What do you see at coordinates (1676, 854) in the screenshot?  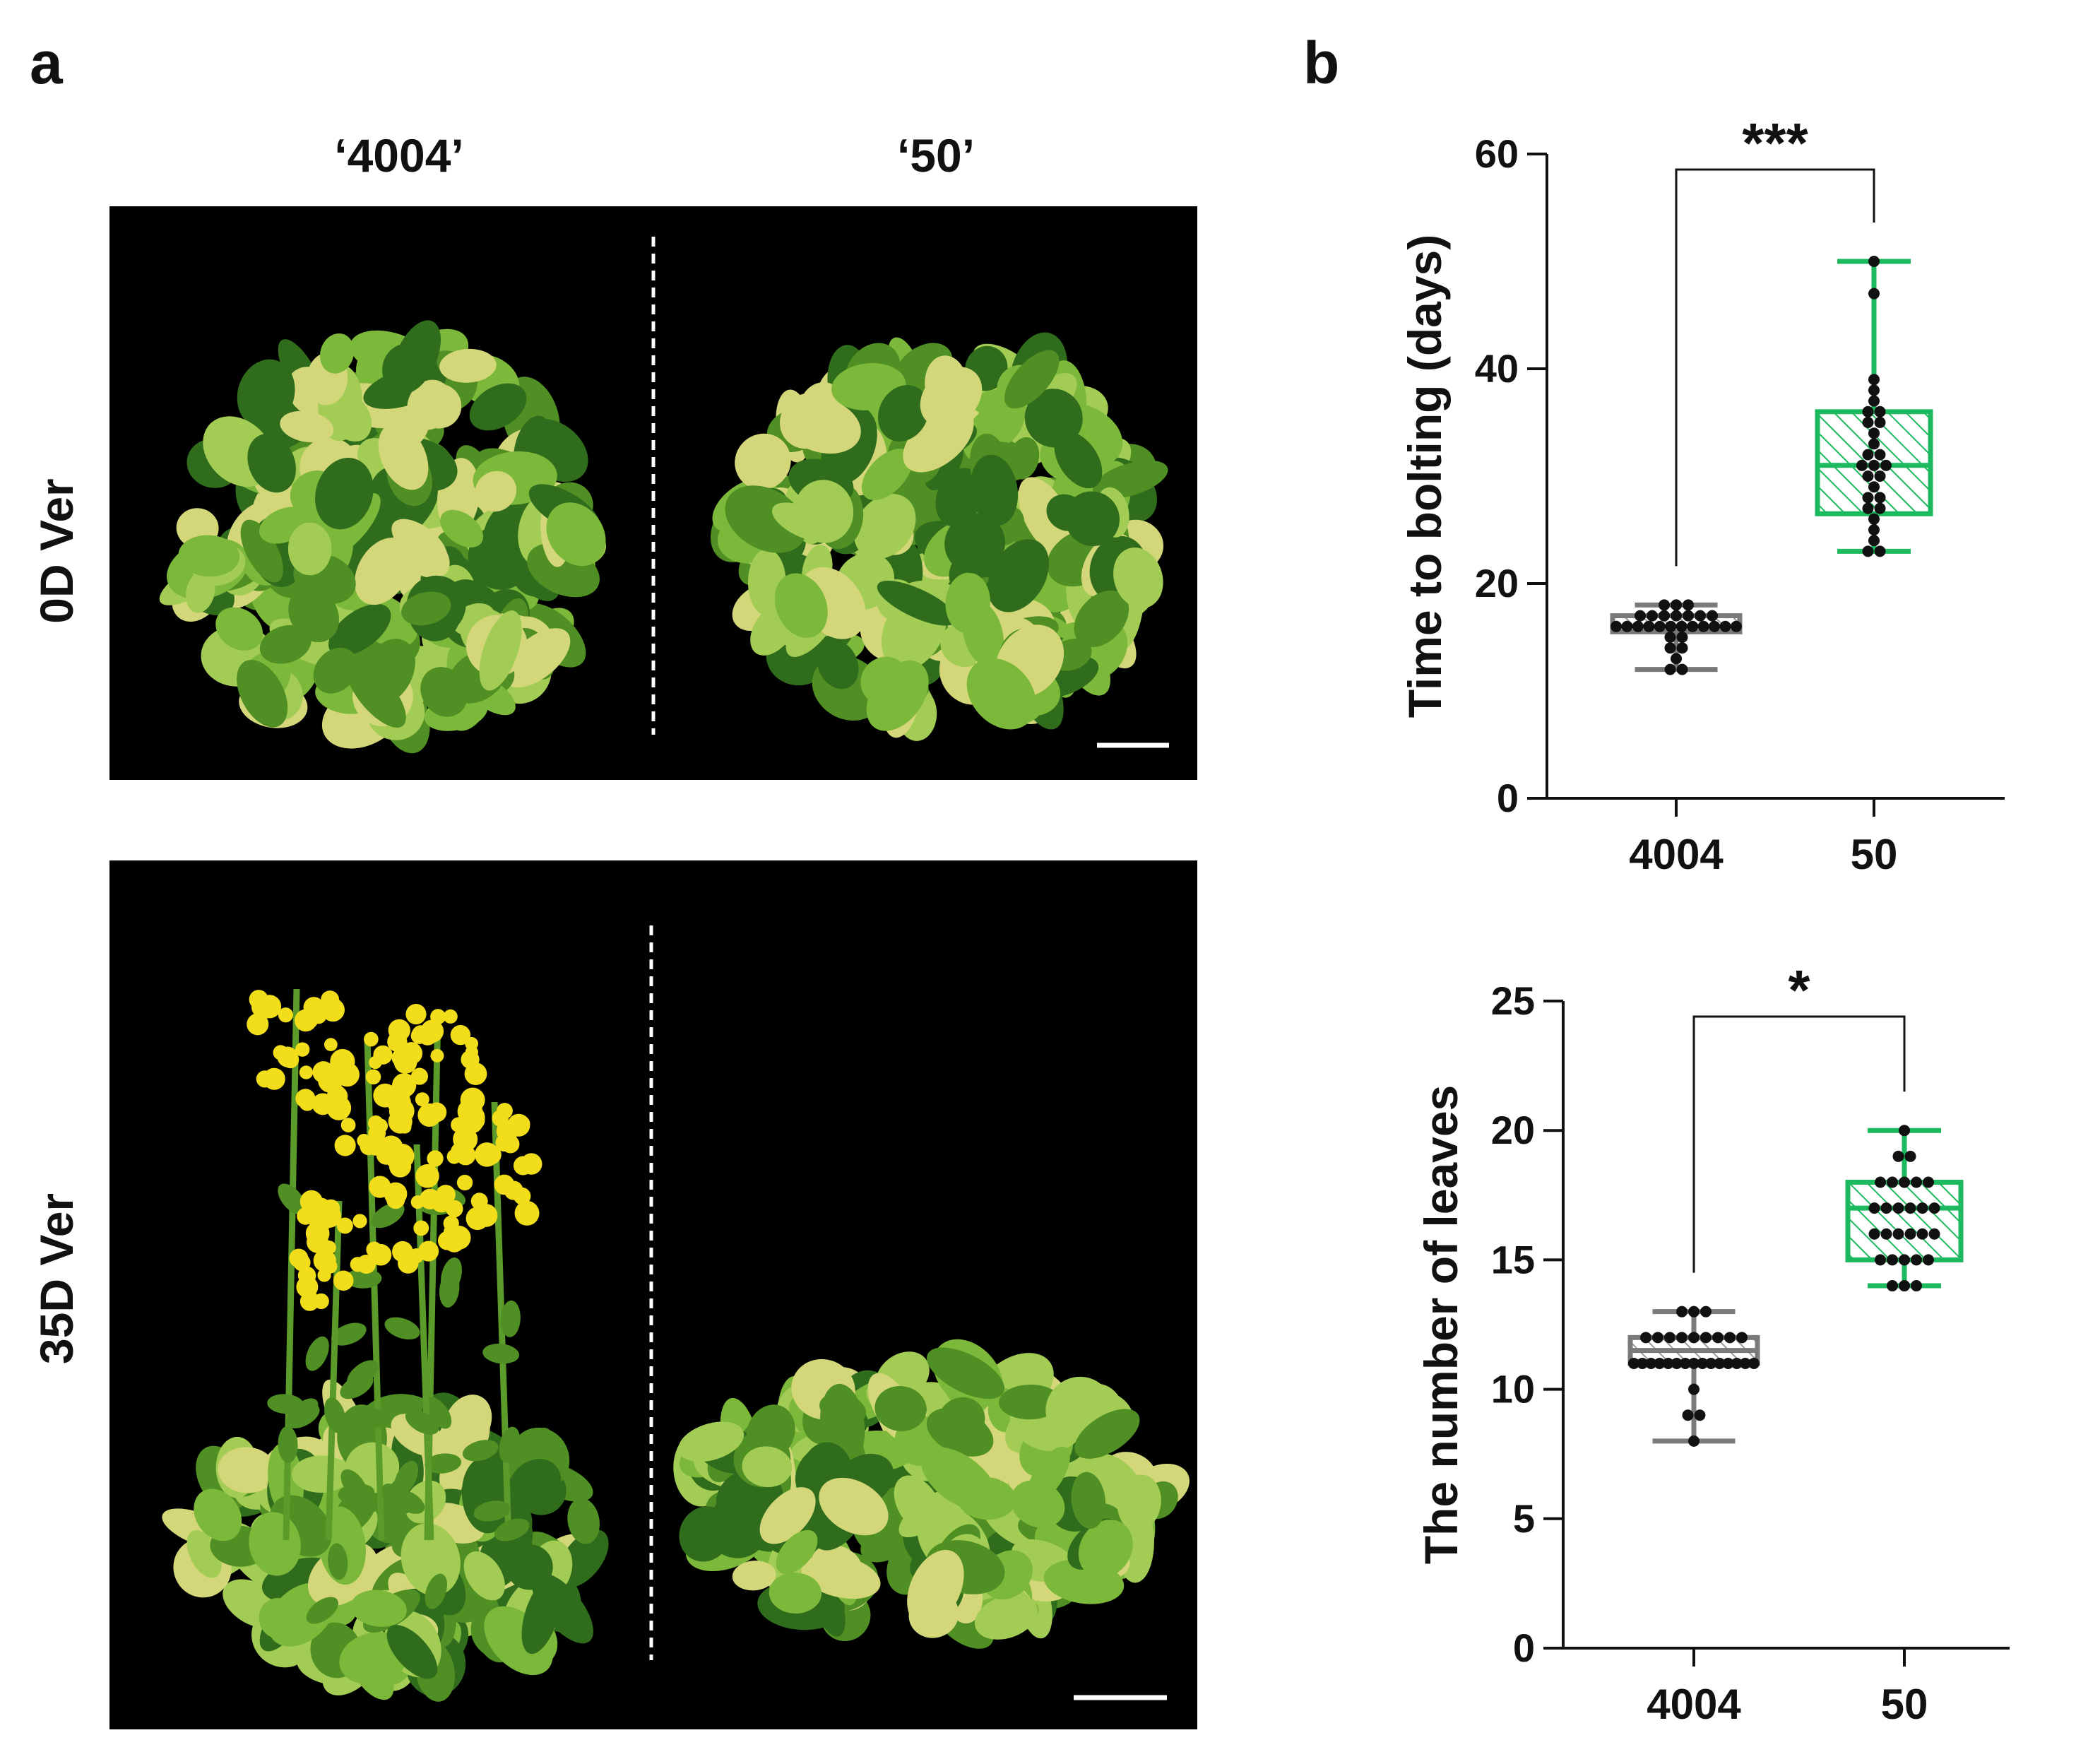 I see `x-category-label: 4004` at bounding box center [1676, 854].